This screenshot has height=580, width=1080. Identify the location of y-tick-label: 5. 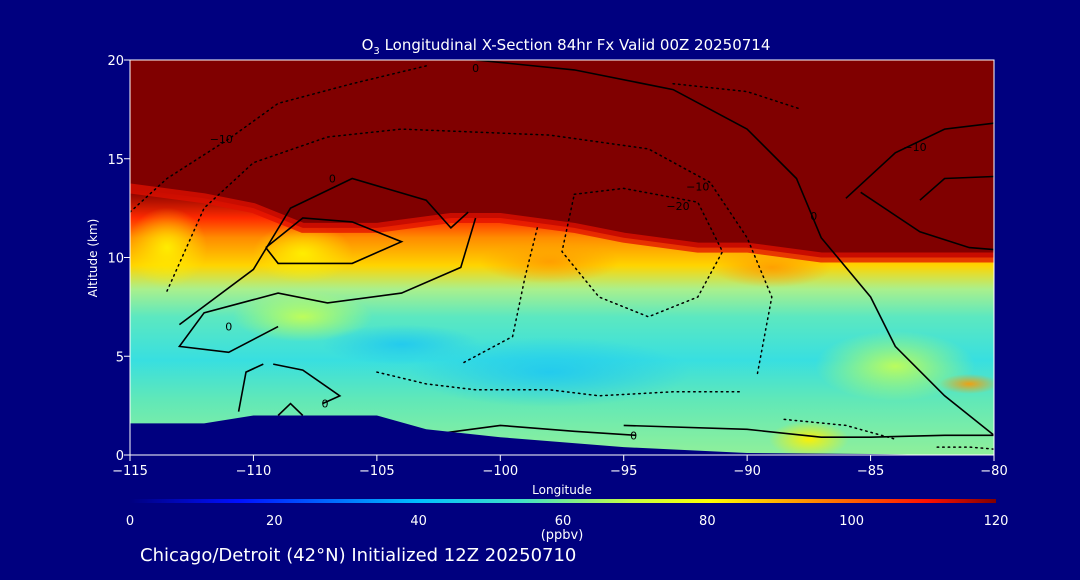
(120, 357).